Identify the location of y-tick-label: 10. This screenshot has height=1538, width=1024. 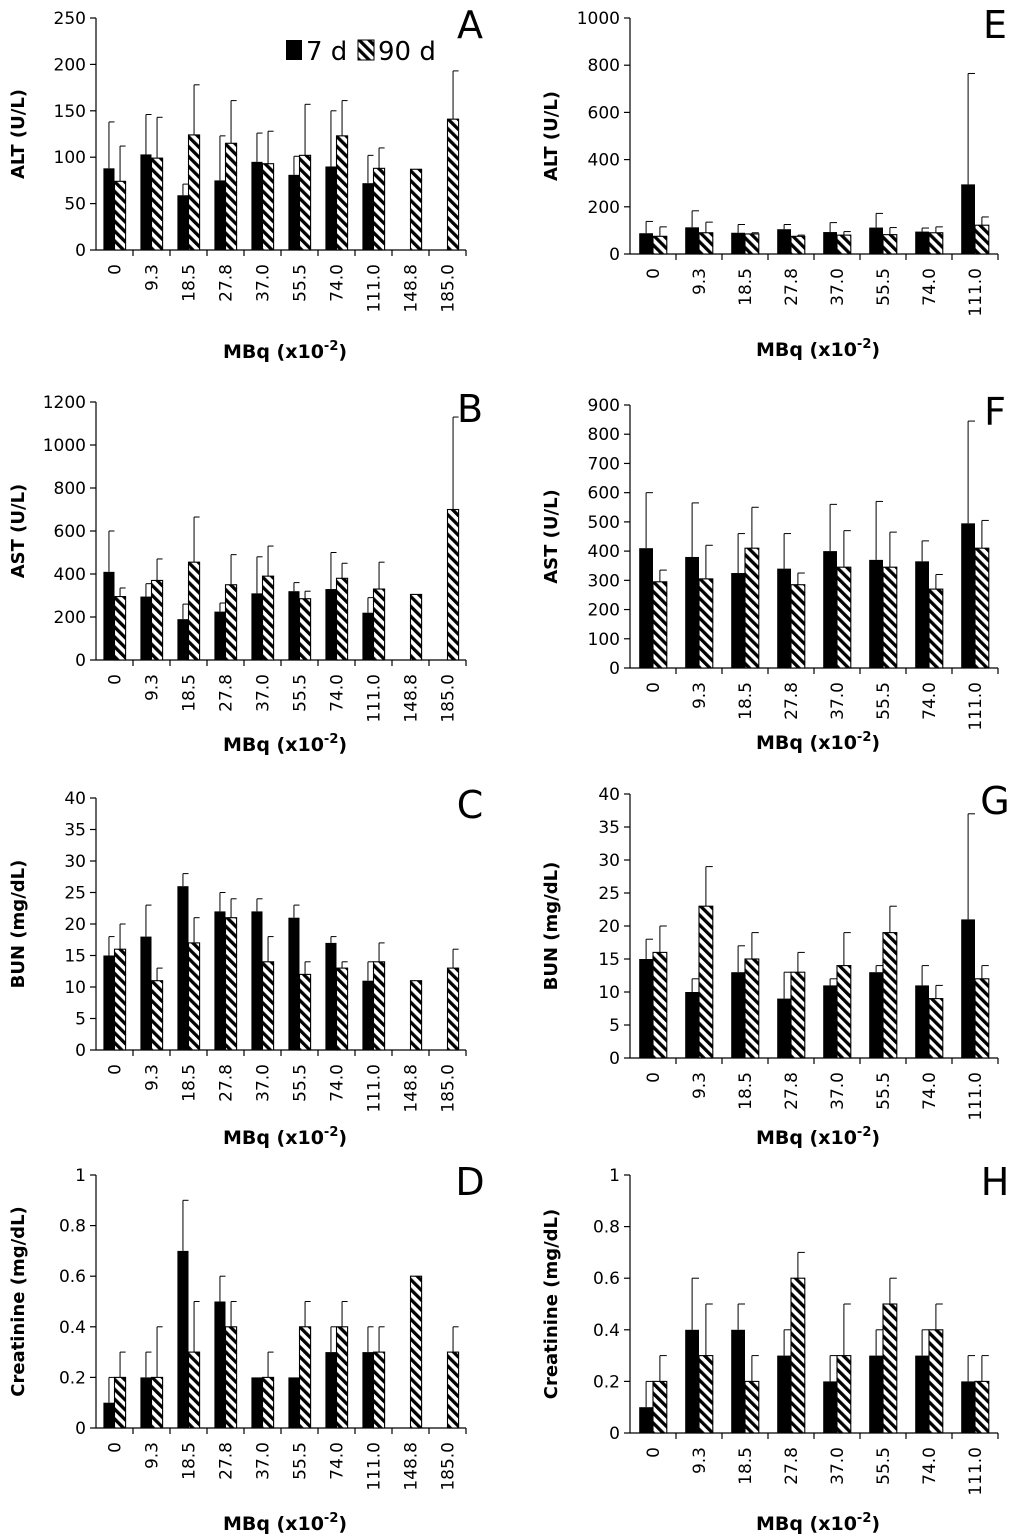
(75, 988).